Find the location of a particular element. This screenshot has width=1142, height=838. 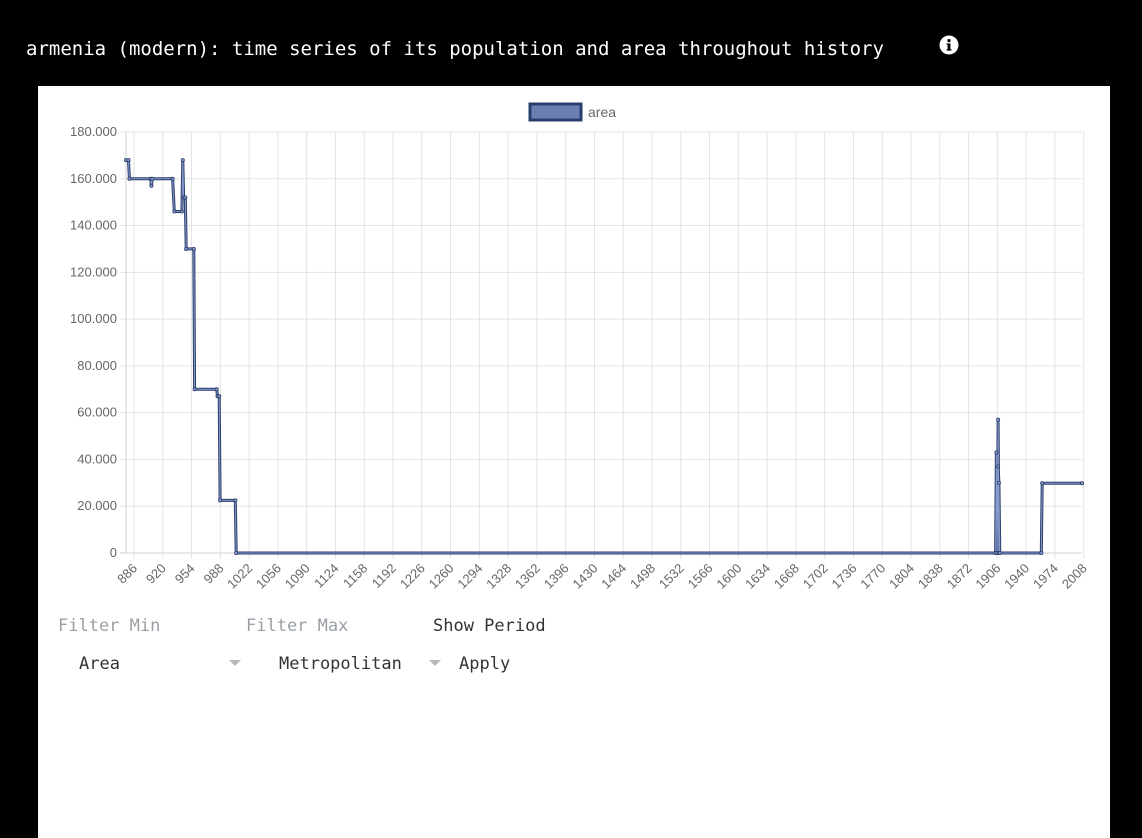

chart-legend: area is located at coordinates (572, 112).